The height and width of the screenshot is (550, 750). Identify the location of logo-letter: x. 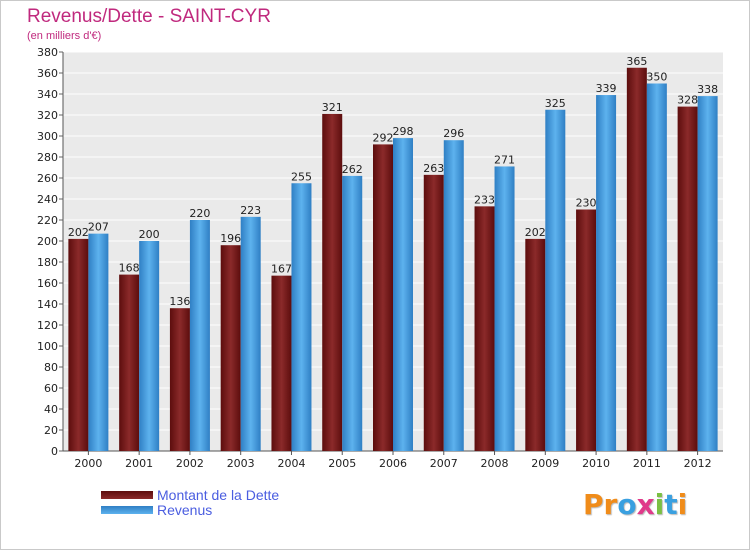
(645, 504).